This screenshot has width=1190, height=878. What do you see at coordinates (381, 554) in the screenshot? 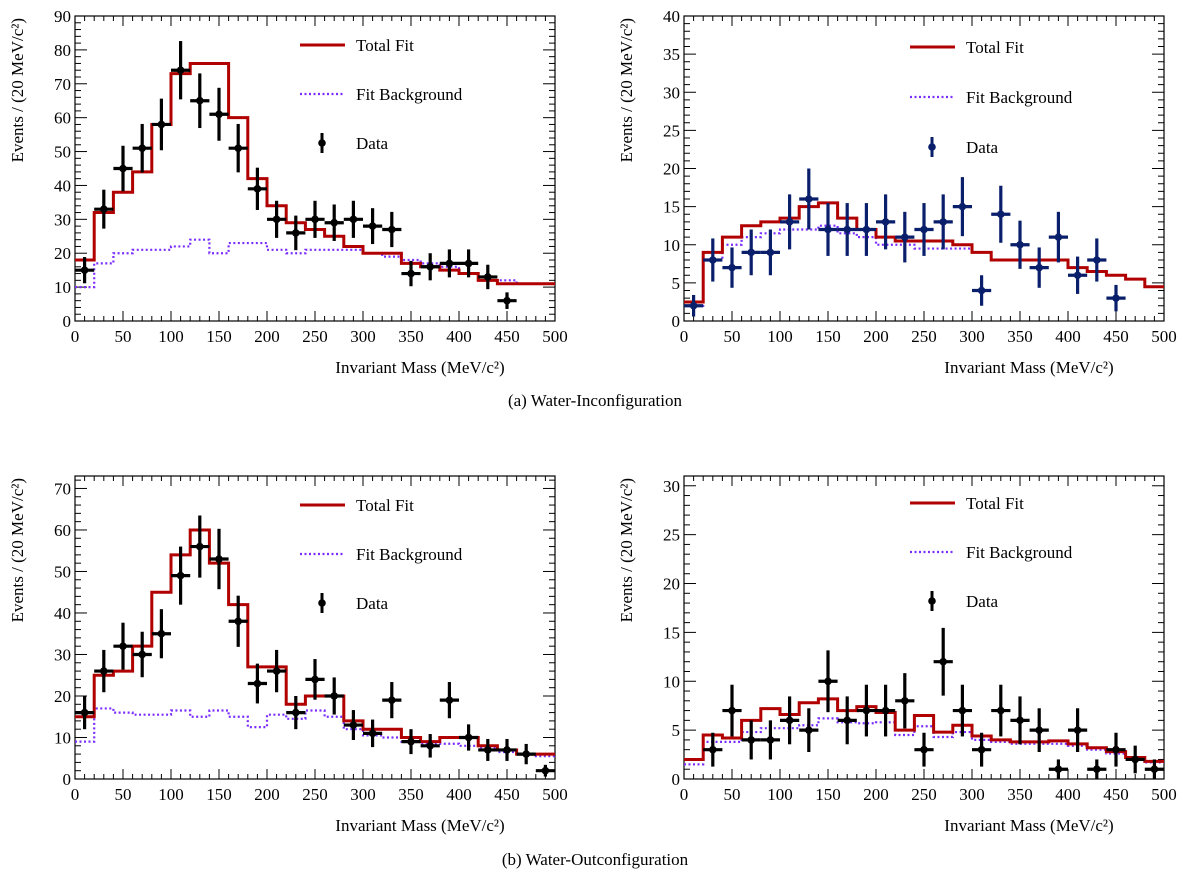
I see `legend: Total Fit Fit Background Data` at bounding box center [381, 554].